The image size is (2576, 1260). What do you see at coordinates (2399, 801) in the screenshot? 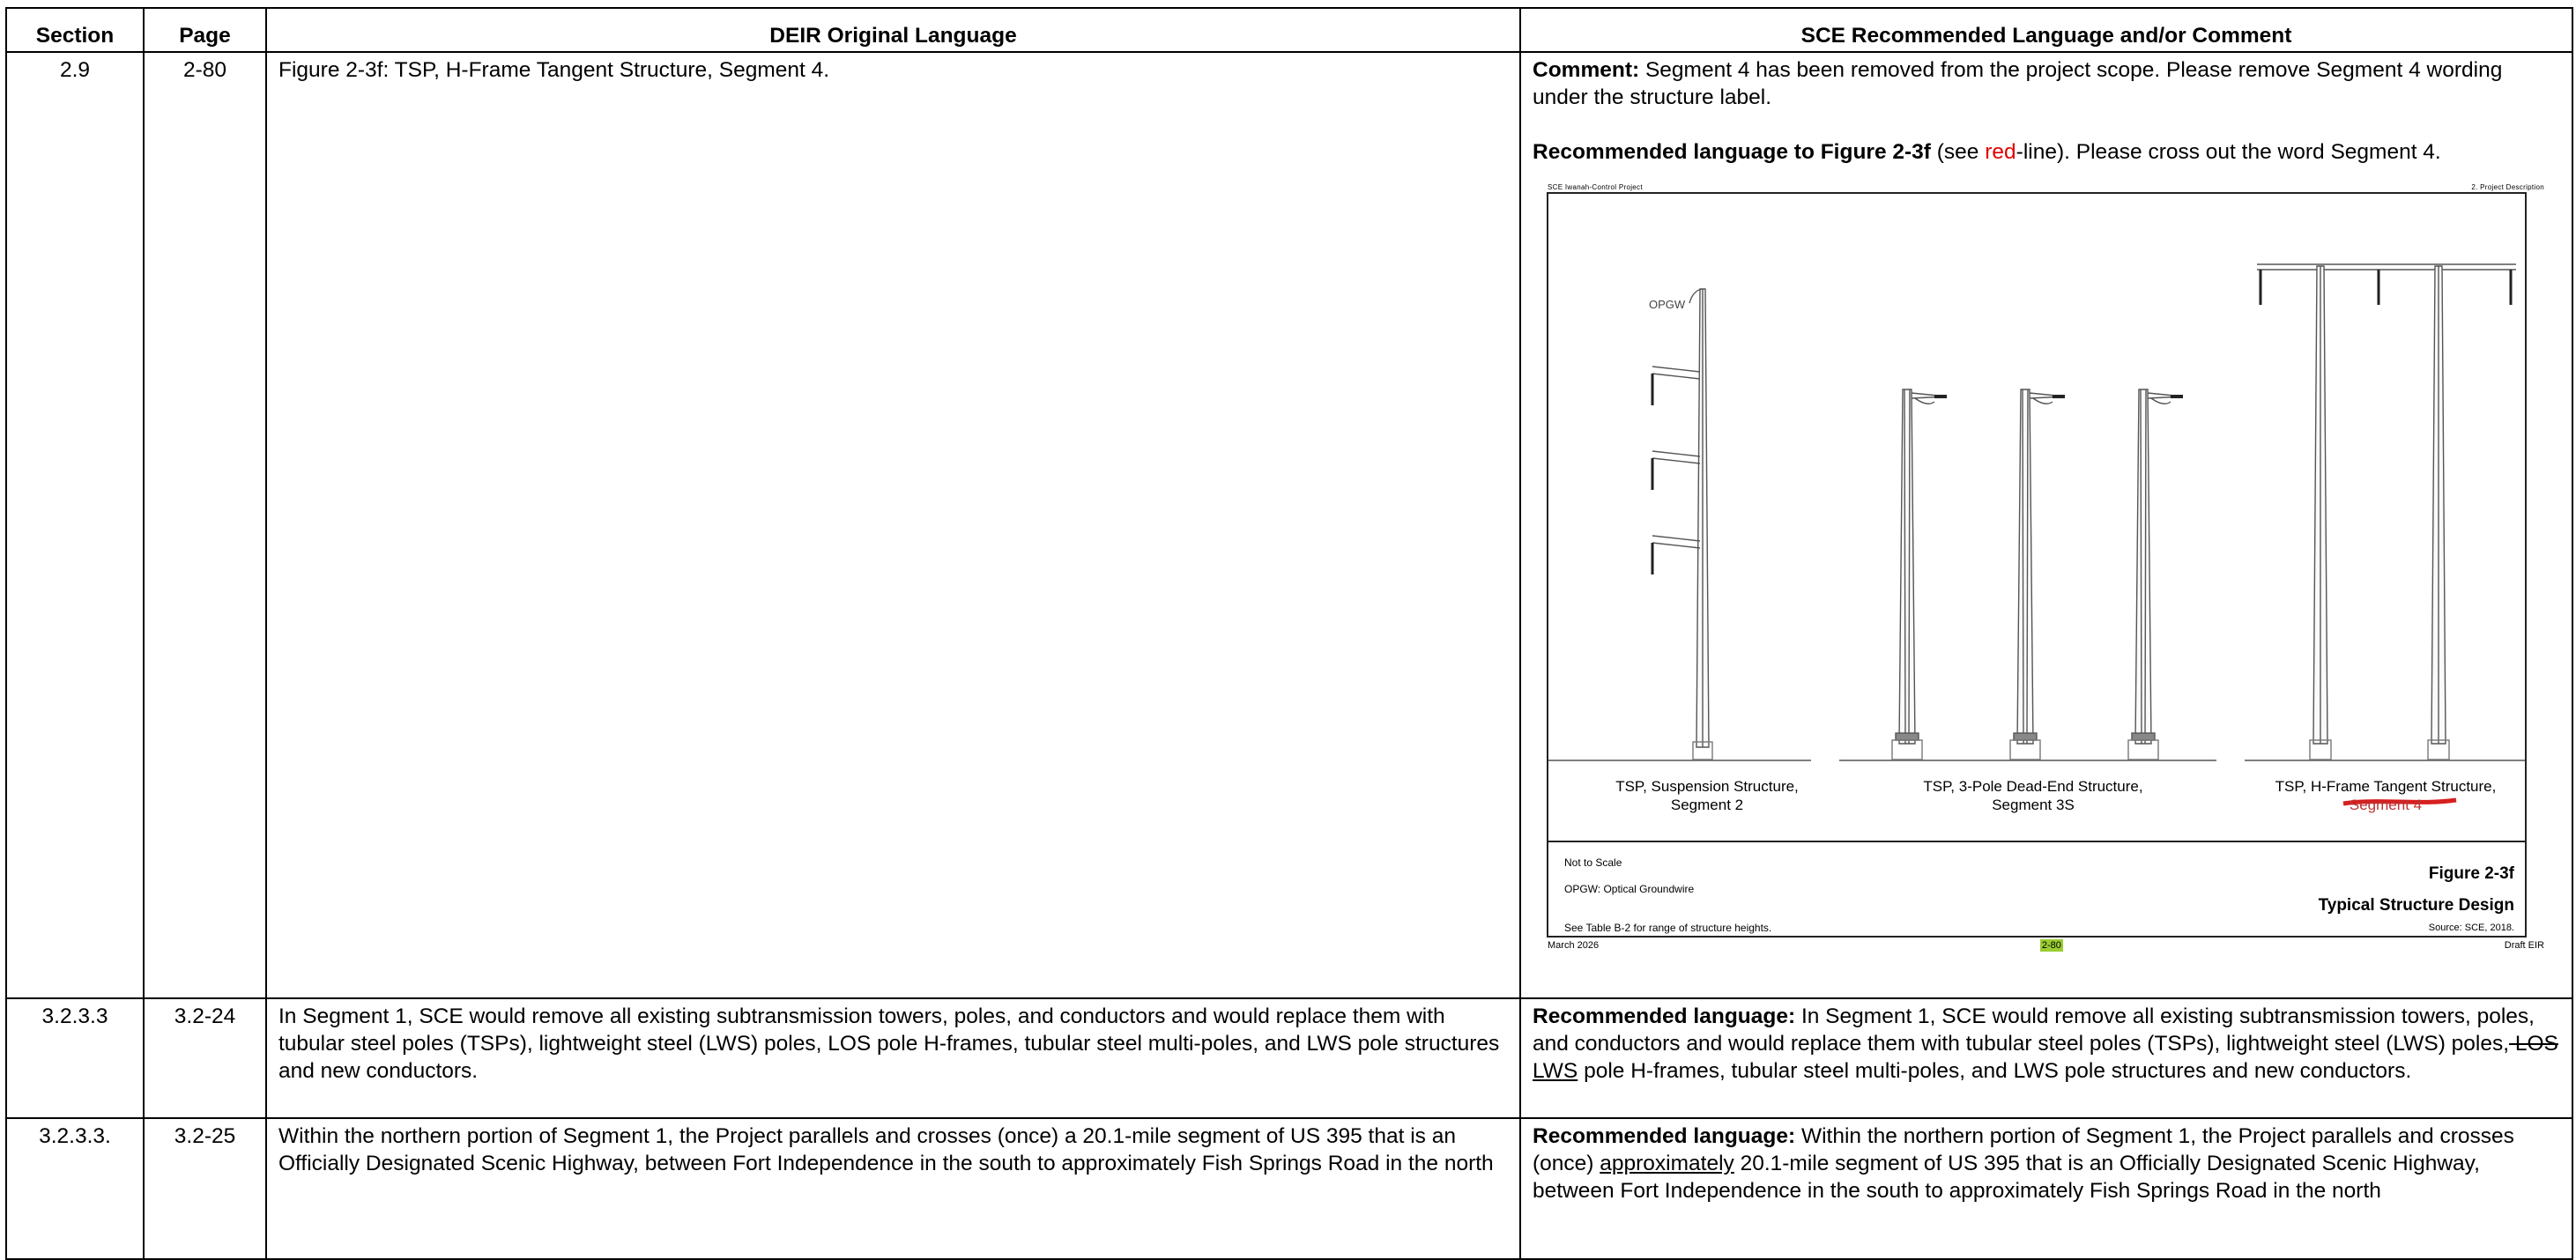
I see `redline-strike` at bounding box center [2399, 801].